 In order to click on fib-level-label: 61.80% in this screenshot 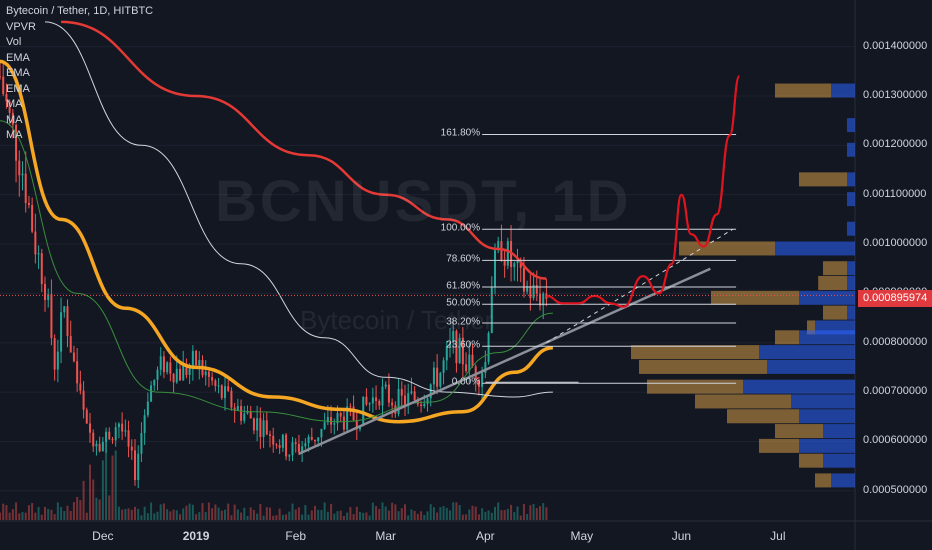, I will do `click(463, 286)`.